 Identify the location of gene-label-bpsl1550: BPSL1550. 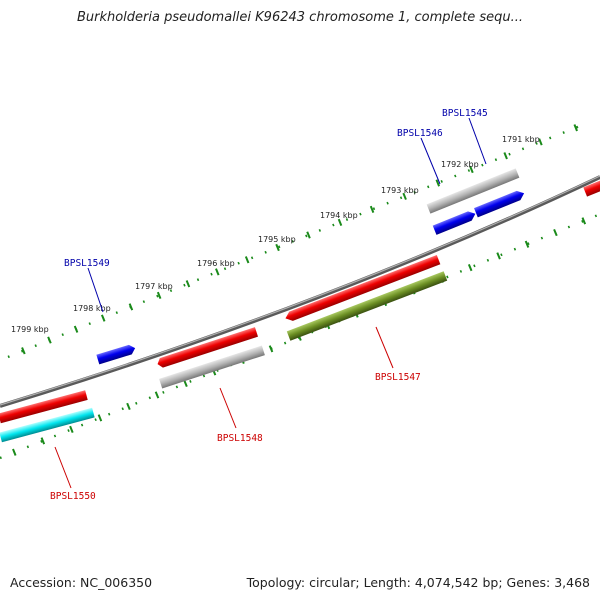
(73, 496).